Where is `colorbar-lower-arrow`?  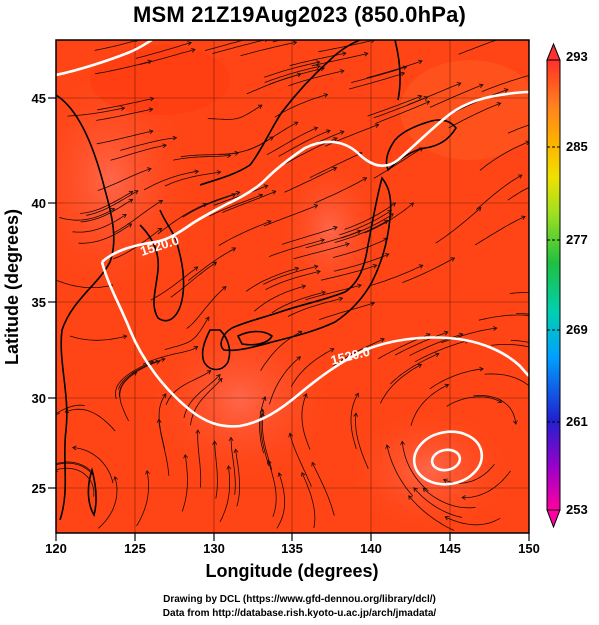 colorbar-lower-arrow is located at coordinates (553, 519).